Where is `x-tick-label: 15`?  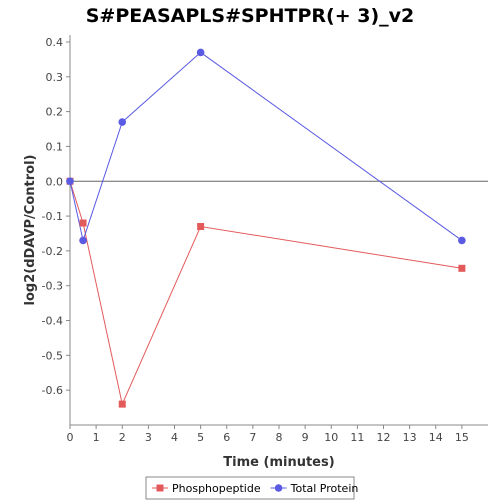
x-tick-label: 15 is located at coordinates (462, 437).